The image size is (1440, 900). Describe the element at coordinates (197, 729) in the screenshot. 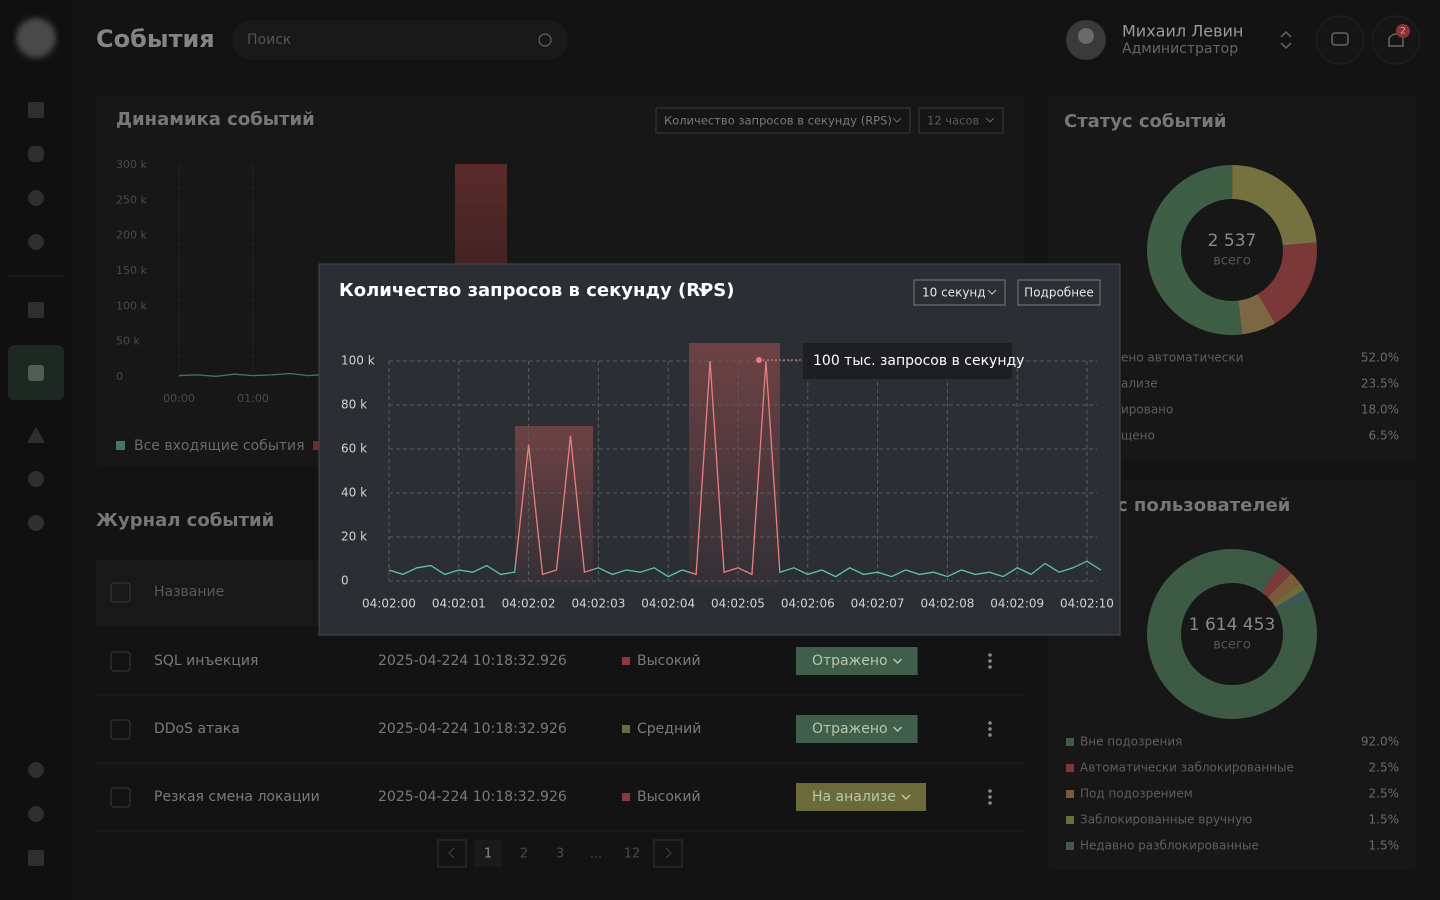

I see `event-name: DDoS атака` at that location.